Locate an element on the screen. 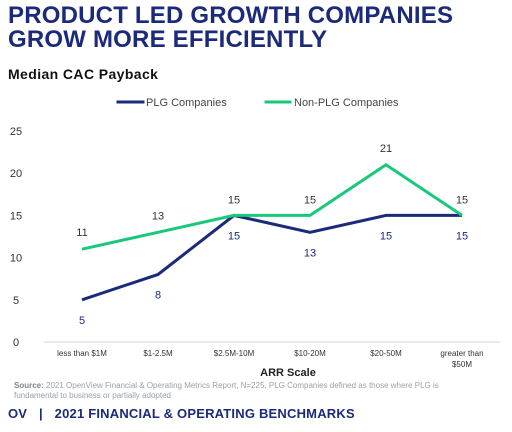  data-label-non-plg-6: 15 is located at coordinates (462, 200).